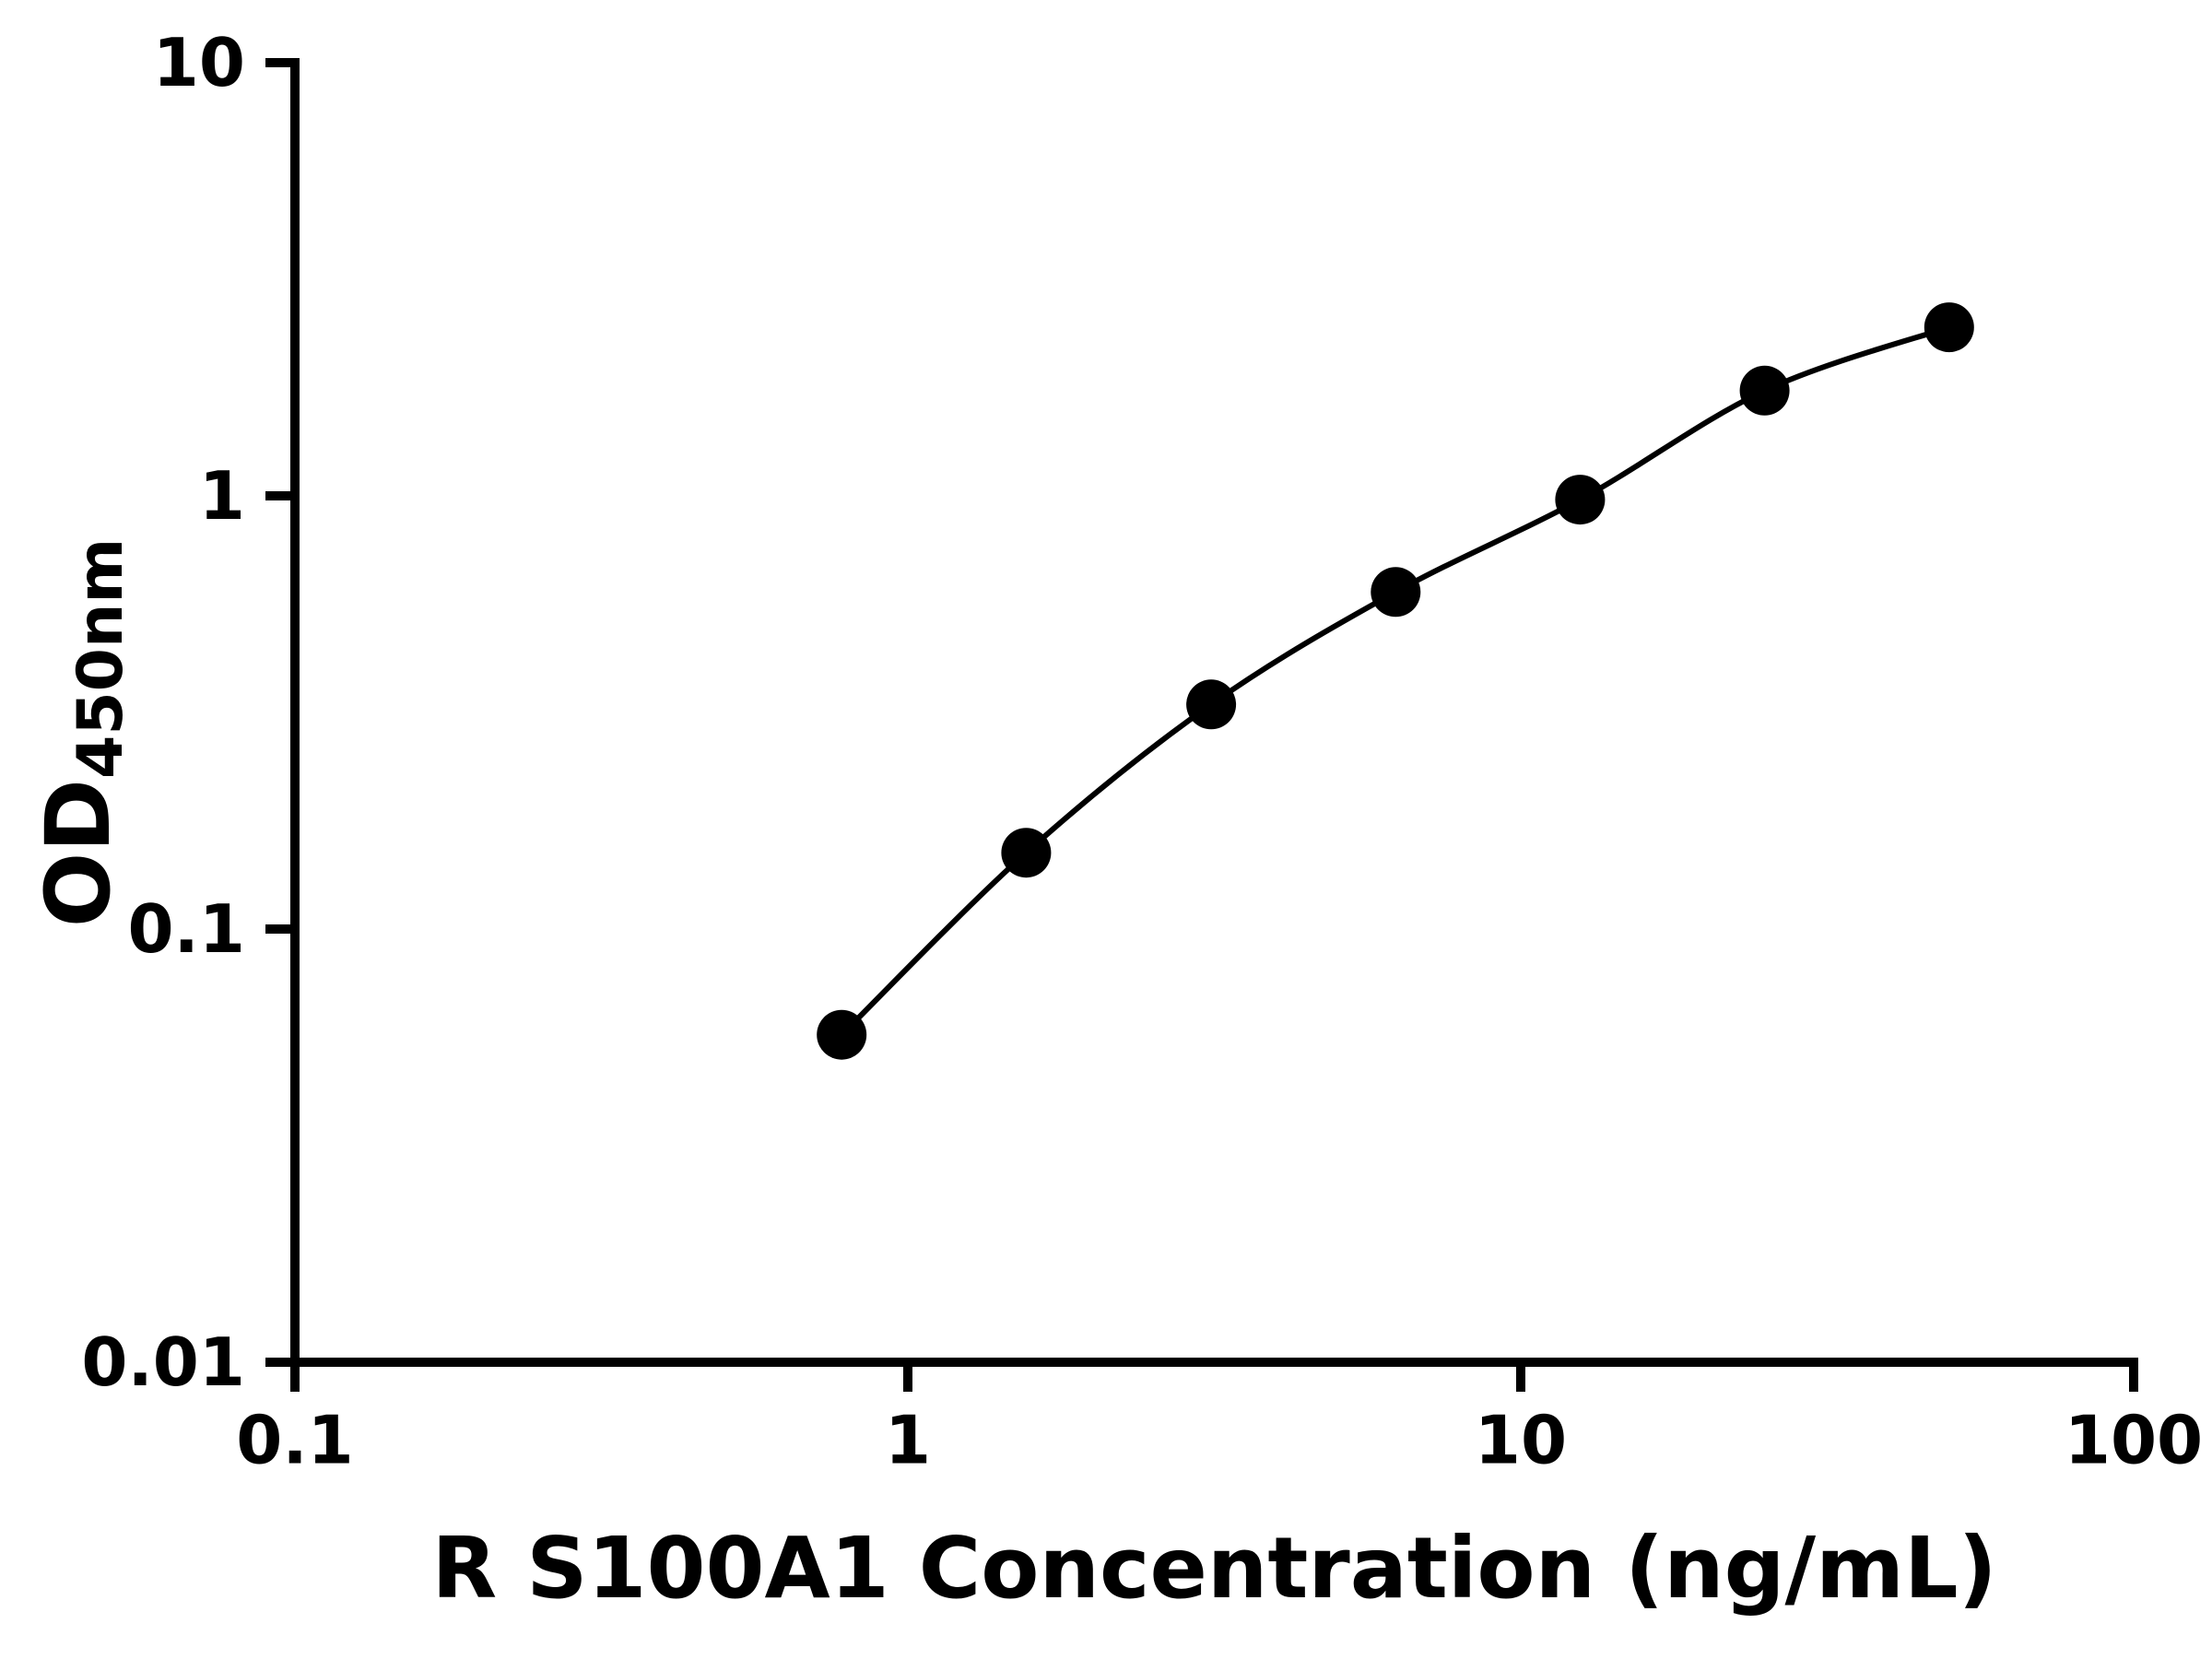  What do you see at coordinates (1521, 1440) in the screenshot?
I see `x-tick-label: 10` at bounding box center [1521, 1440].